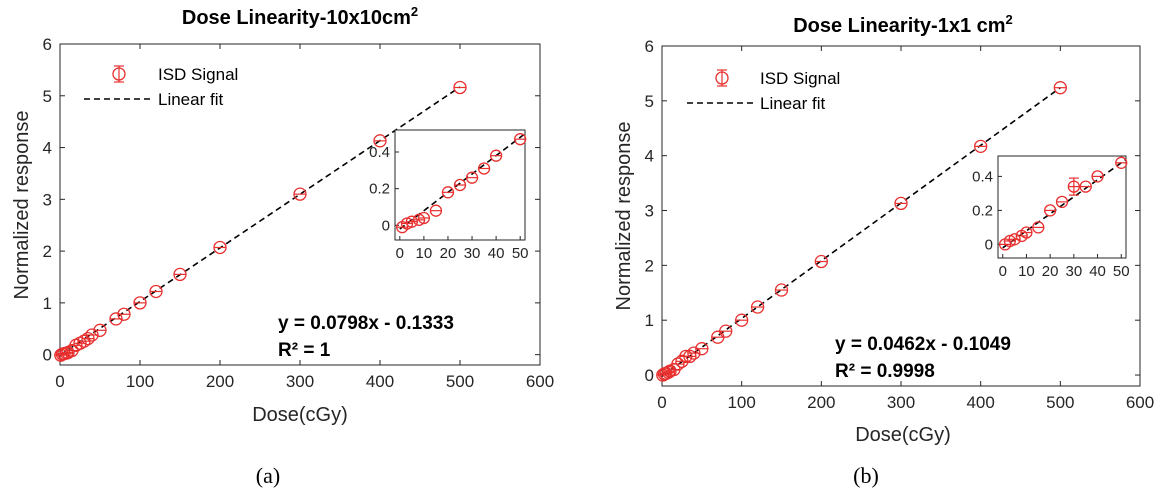 This screenshot has width=1175, height=492. I want to click on legend-a: ISD Signal Linear fit, so click(161, 87).